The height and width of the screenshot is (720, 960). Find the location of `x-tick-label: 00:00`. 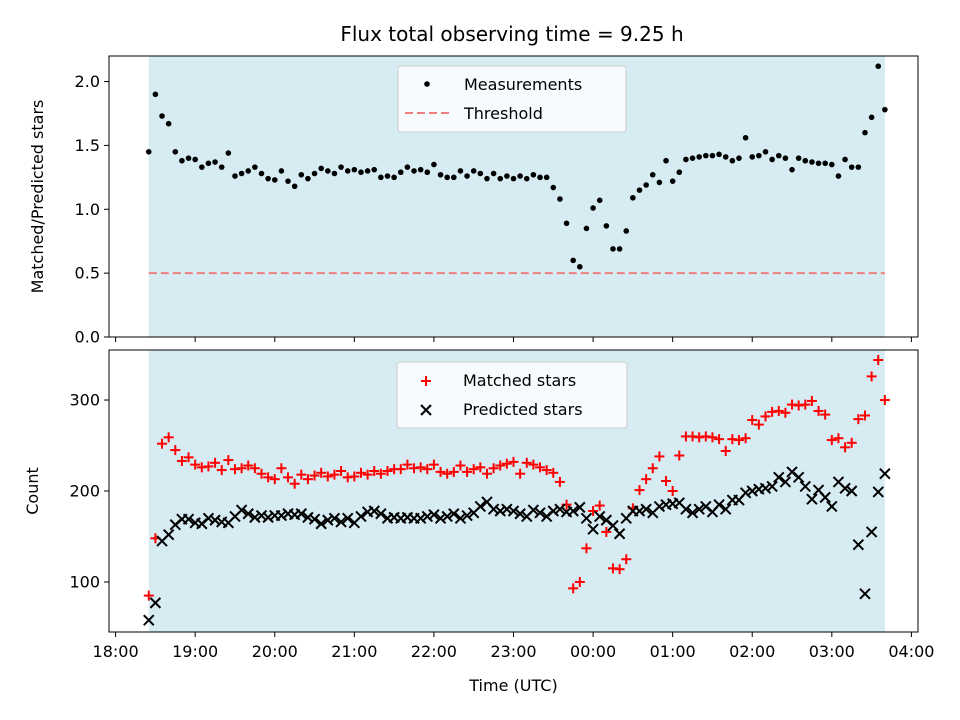

x-tick-label: 00:00 is located at coordinates (593, 651).